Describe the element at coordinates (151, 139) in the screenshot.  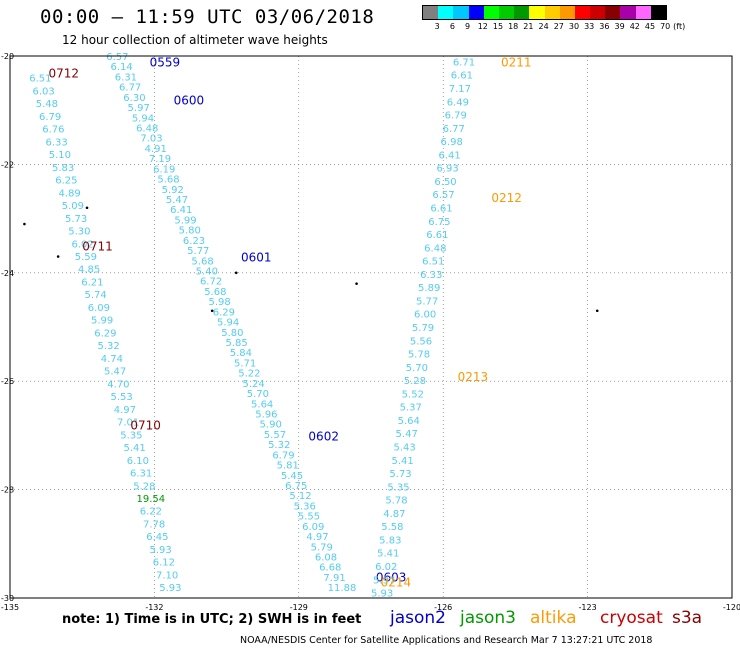
I see `wave-height-value: 7.03` at that location.